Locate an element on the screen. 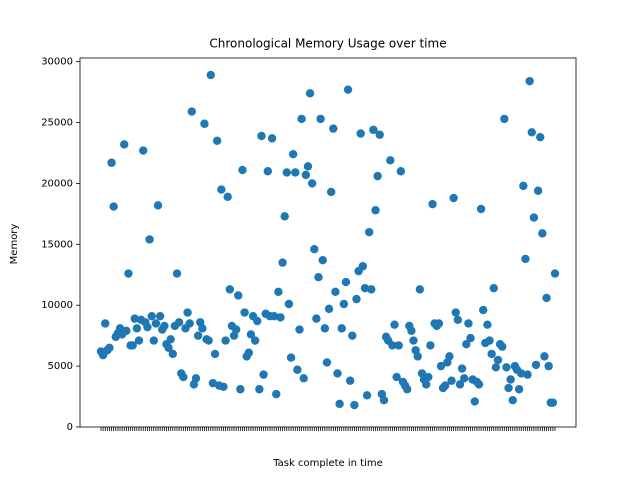 The width and height of the screenshot is (640, 480). x-axis-label: Task complete in time is located at coordinates (327, 463).